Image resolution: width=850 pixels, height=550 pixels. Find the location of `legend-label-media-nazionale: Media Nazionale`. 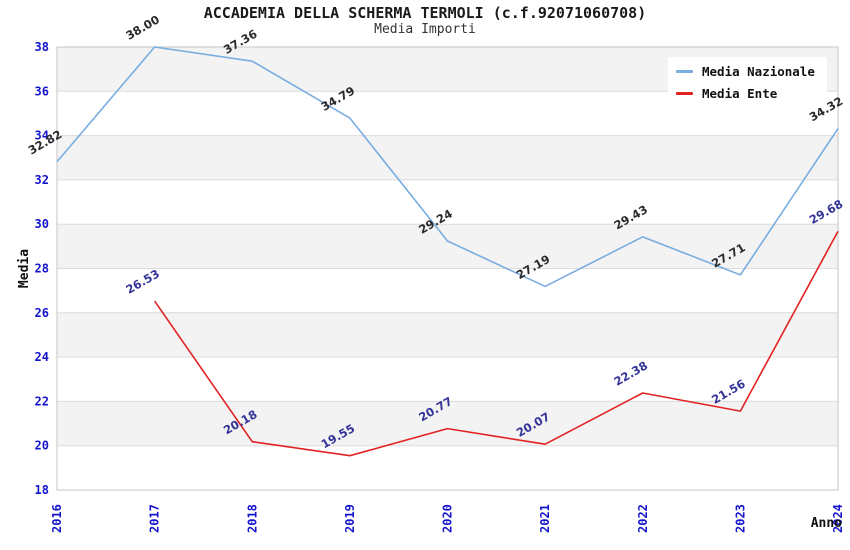

legend-label-media-nazionale: Media Nazionale is located at coordinates (758, 71).